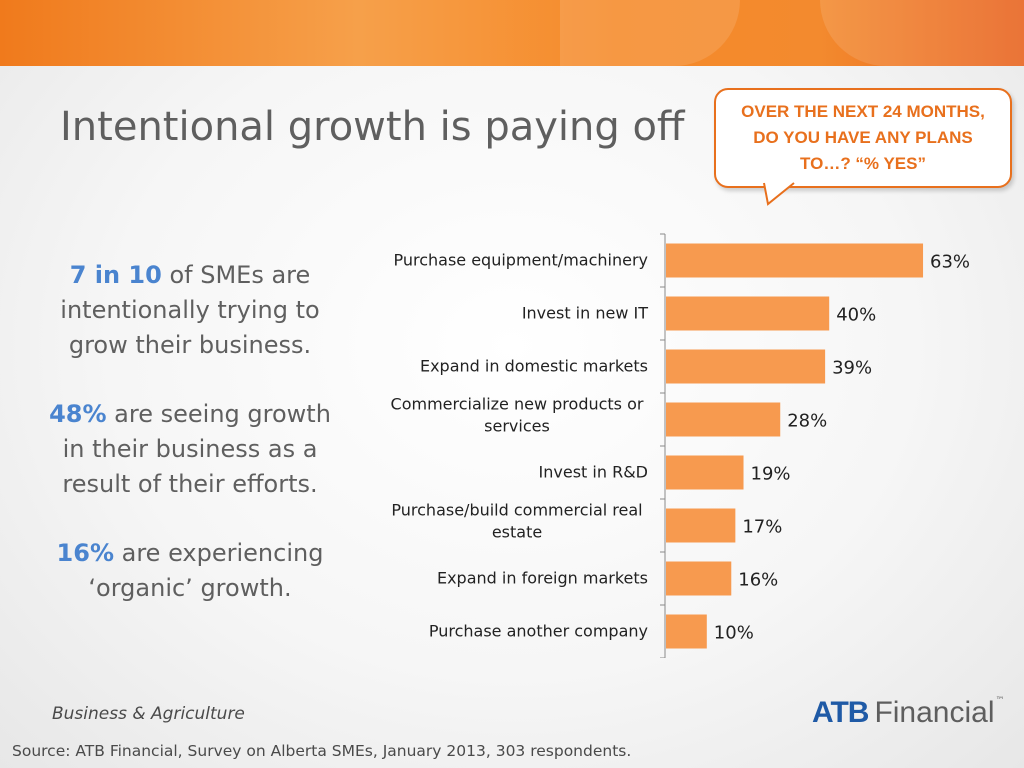 The height and width of the screenshot is (768, 1024). Describe the element at coordinates (520, 260) in the screenshot. I see `category-label: Purchase equipment/machinery` at that location.